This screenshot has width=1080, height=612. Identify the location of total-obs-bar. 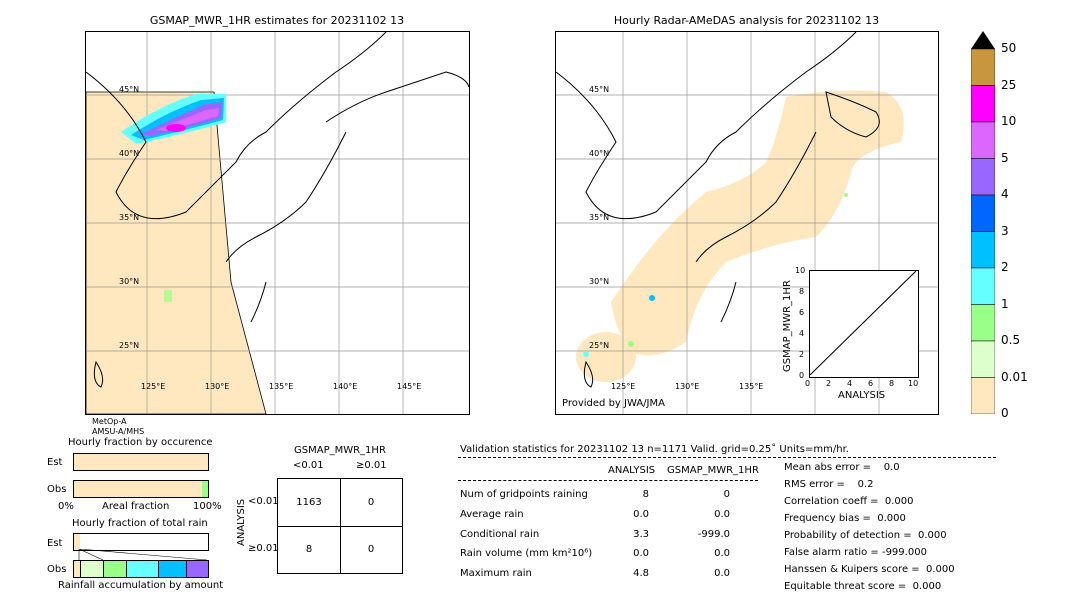
(141, 569).